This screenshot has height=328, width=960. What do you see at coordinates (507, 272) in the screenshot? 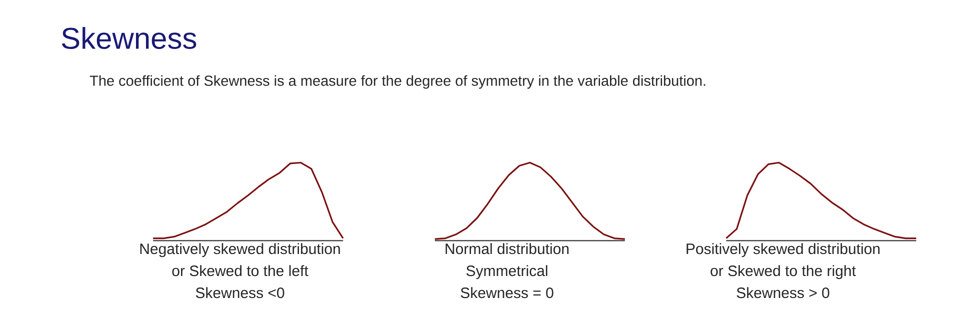
I see `text: Symmetrical` at bounding box center [507, 272].